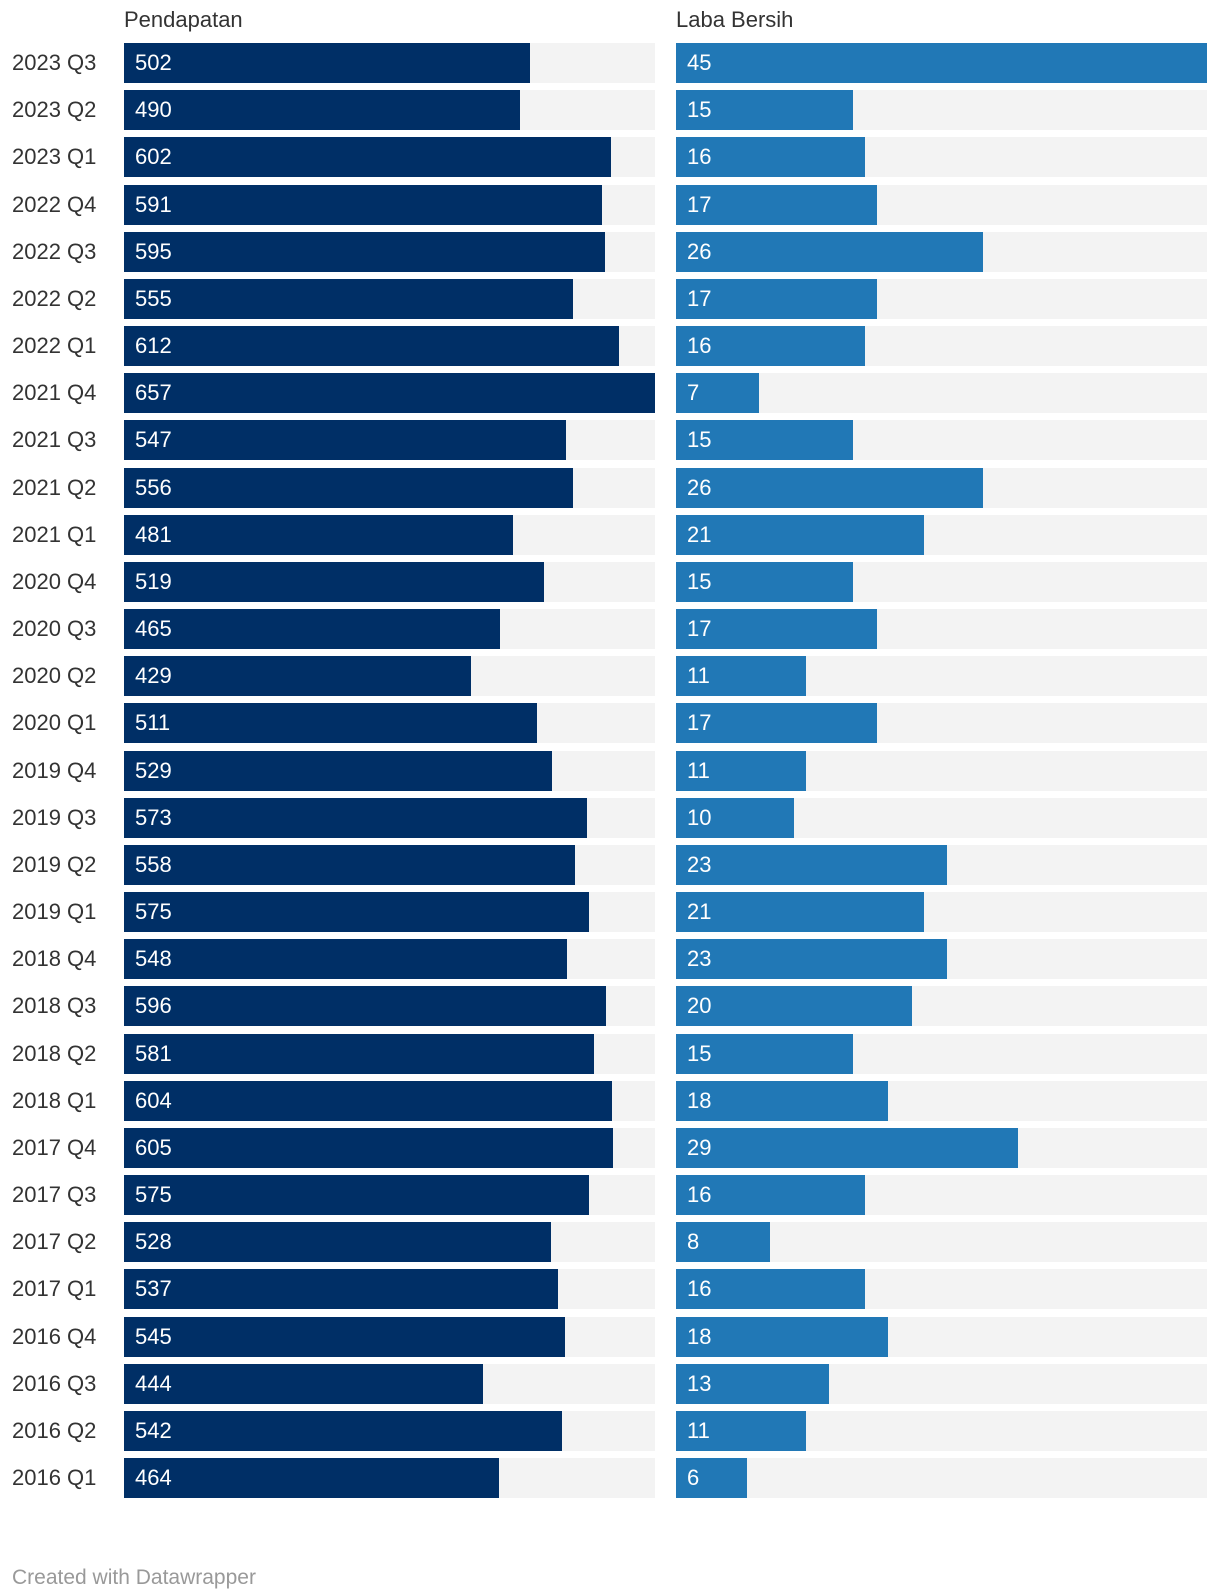 Image resolution: width=1220 pixels, height=1596 pixels. What do you see at coordinates (610, 1336) in the screenshot?
I see `chart-row: 2016 Q4 545 18` at bounding box center [610, 1336].